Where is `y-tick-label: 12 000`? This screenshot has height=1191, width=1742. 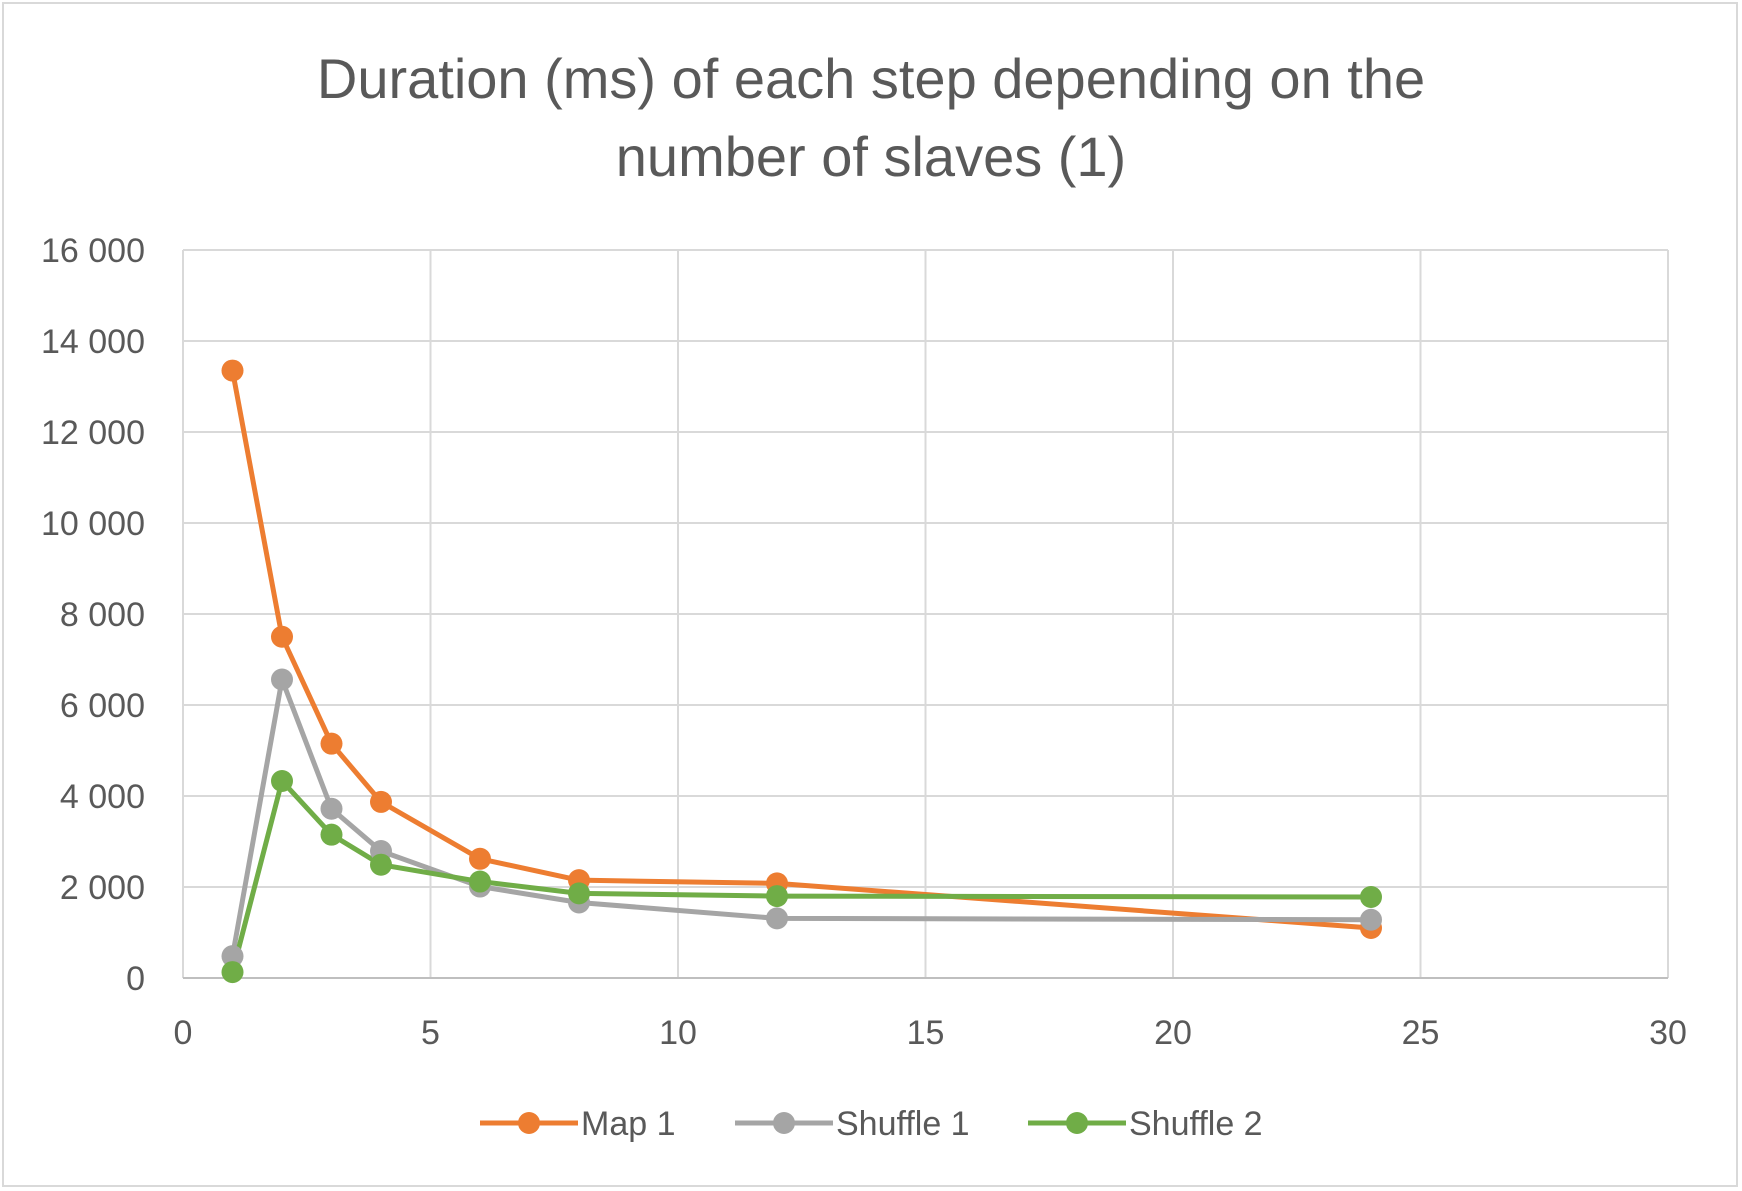
y-tick-label: 12 000 is located at coordinates (93, 433).